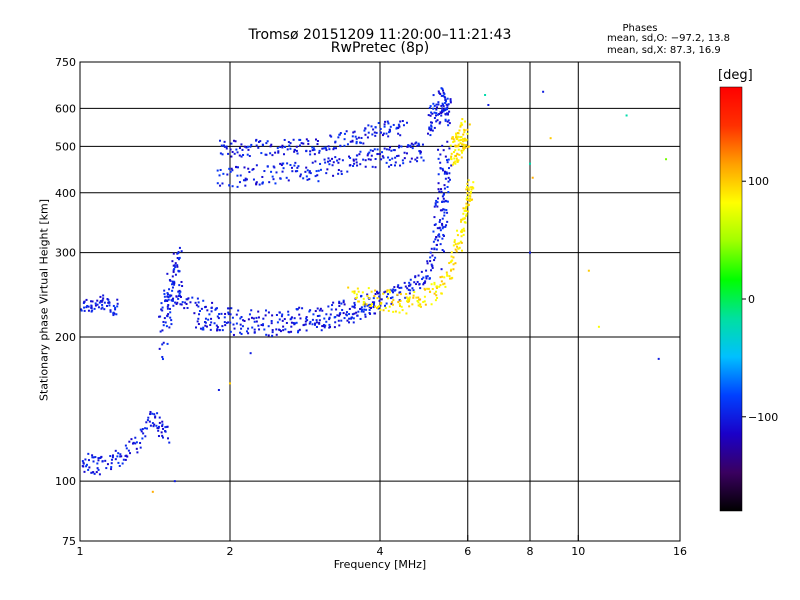 The height and width of the screenshot is (600, 800). I want to click on x-tick-label: 6, so click(467, 551).